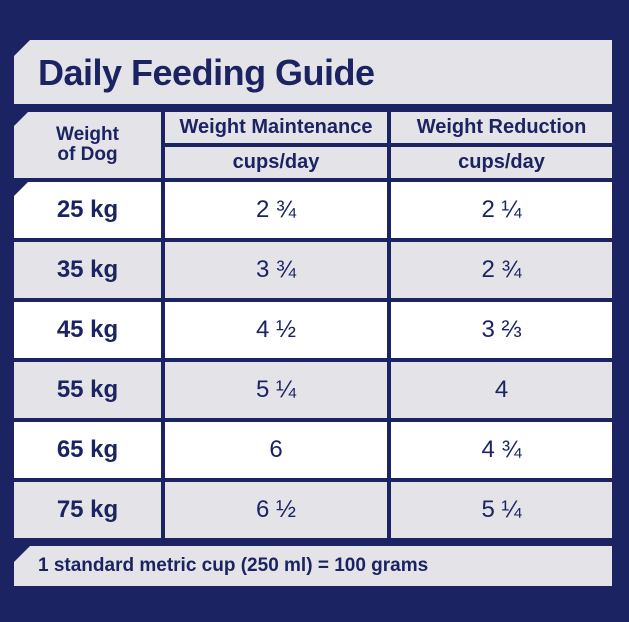 The width and height of the screenshot is (629, 622). What do you see at coordinates (501, 162) in the screenshot?
I see `header-unit-reduction: cups/day` at bounding box center [501, 162].